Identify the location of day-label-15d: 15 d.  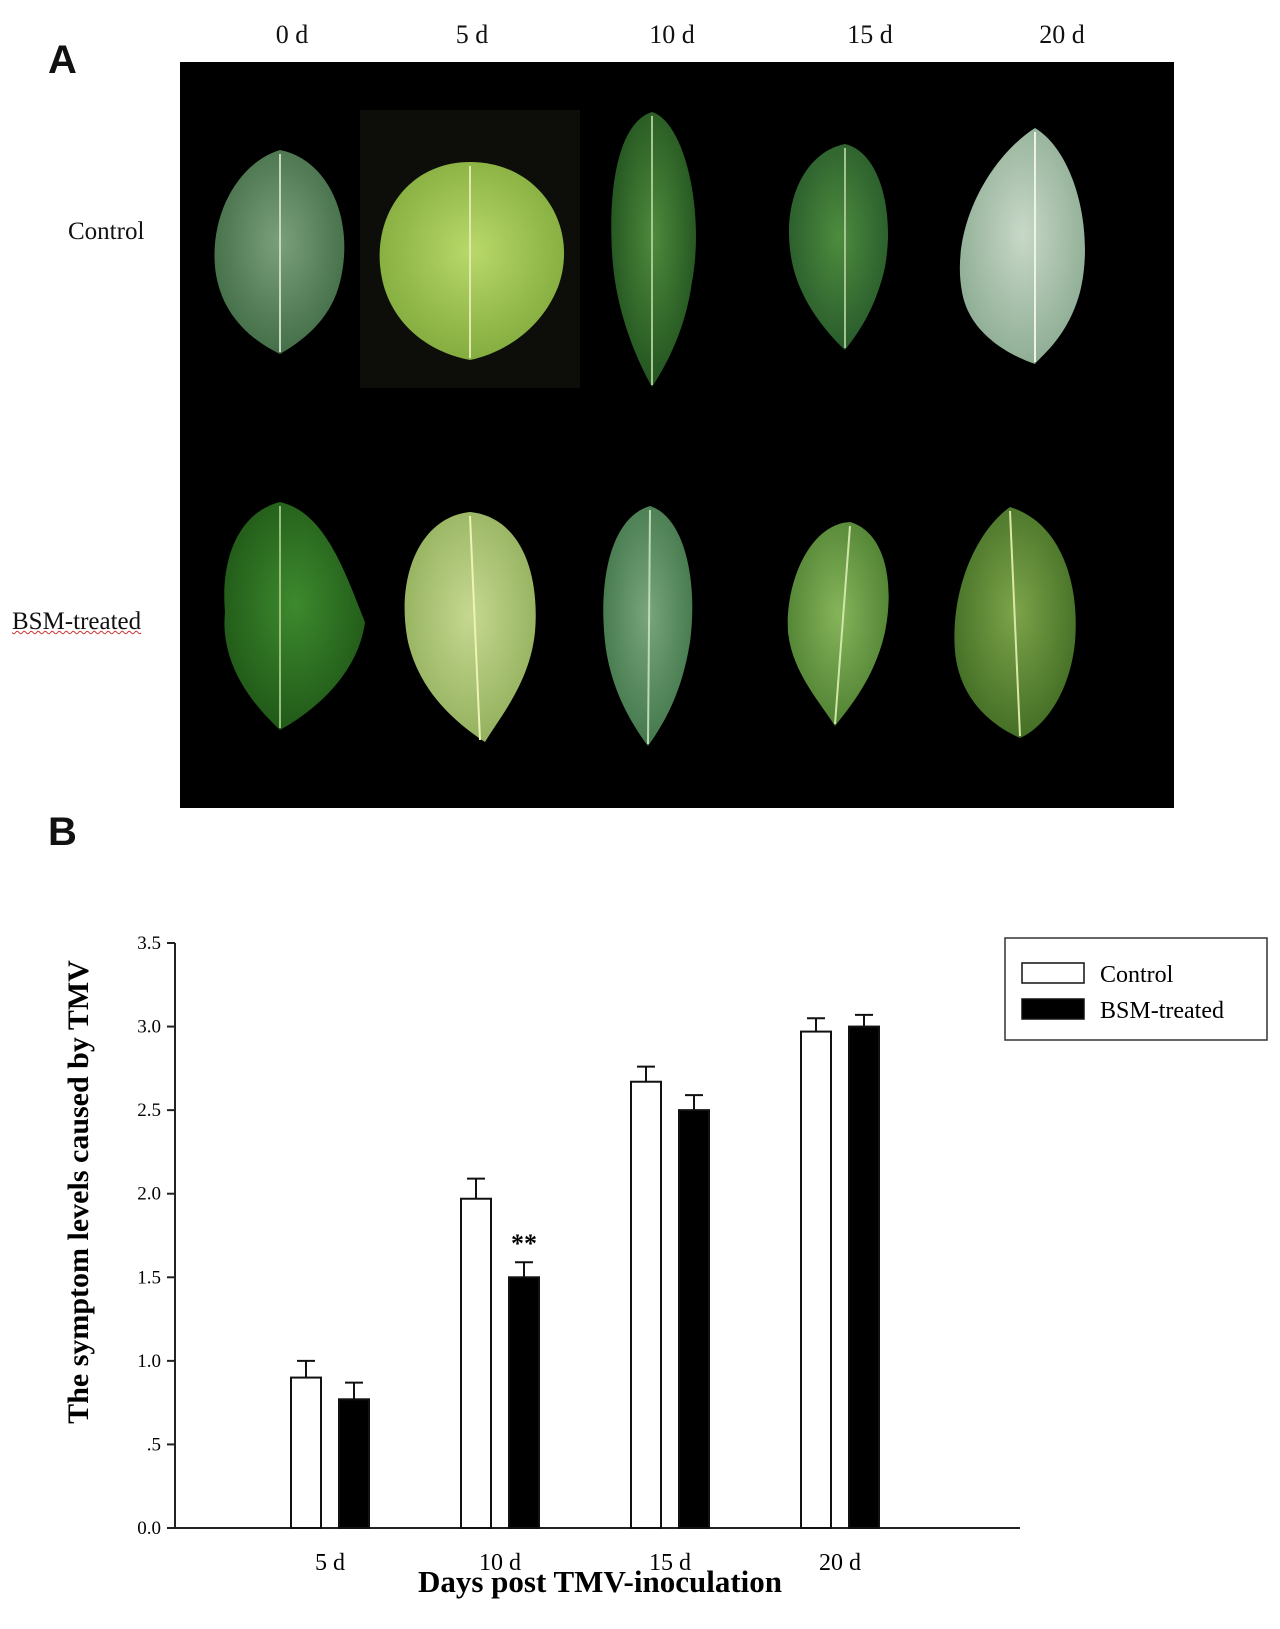
(870, 34).